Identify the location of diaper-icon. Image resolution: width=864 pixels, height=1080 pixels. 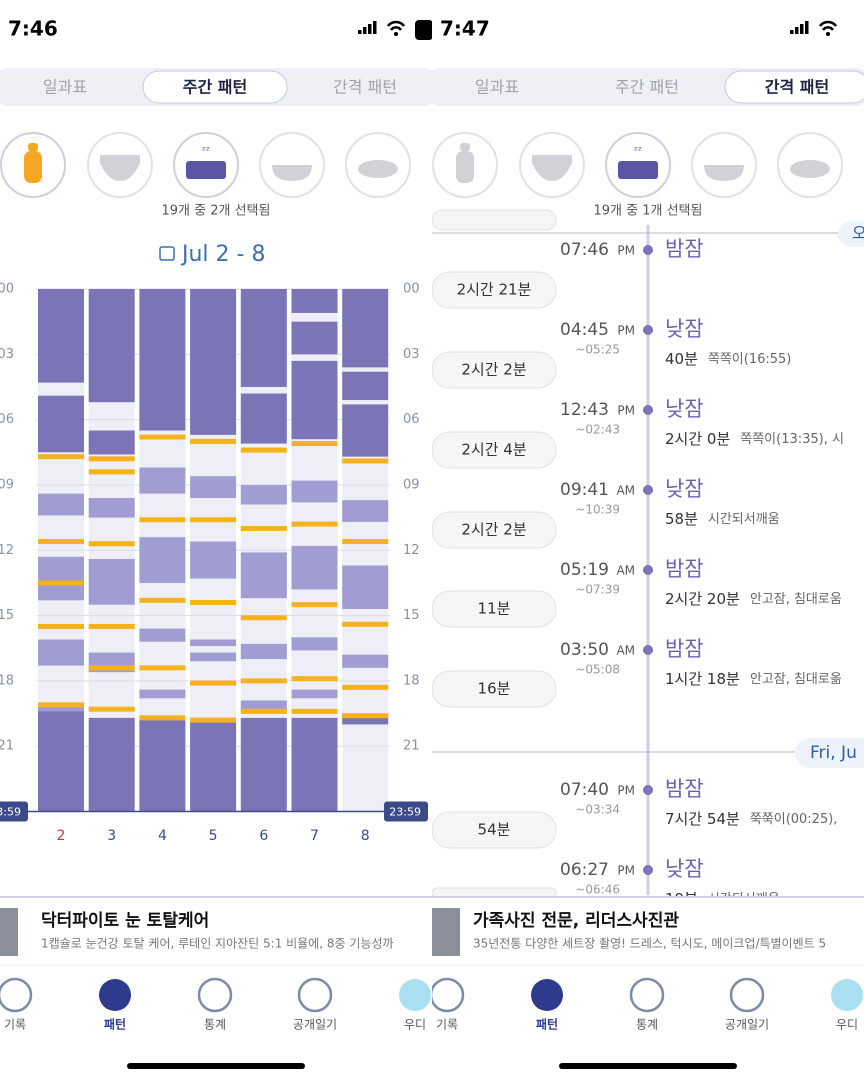
(552, 168).